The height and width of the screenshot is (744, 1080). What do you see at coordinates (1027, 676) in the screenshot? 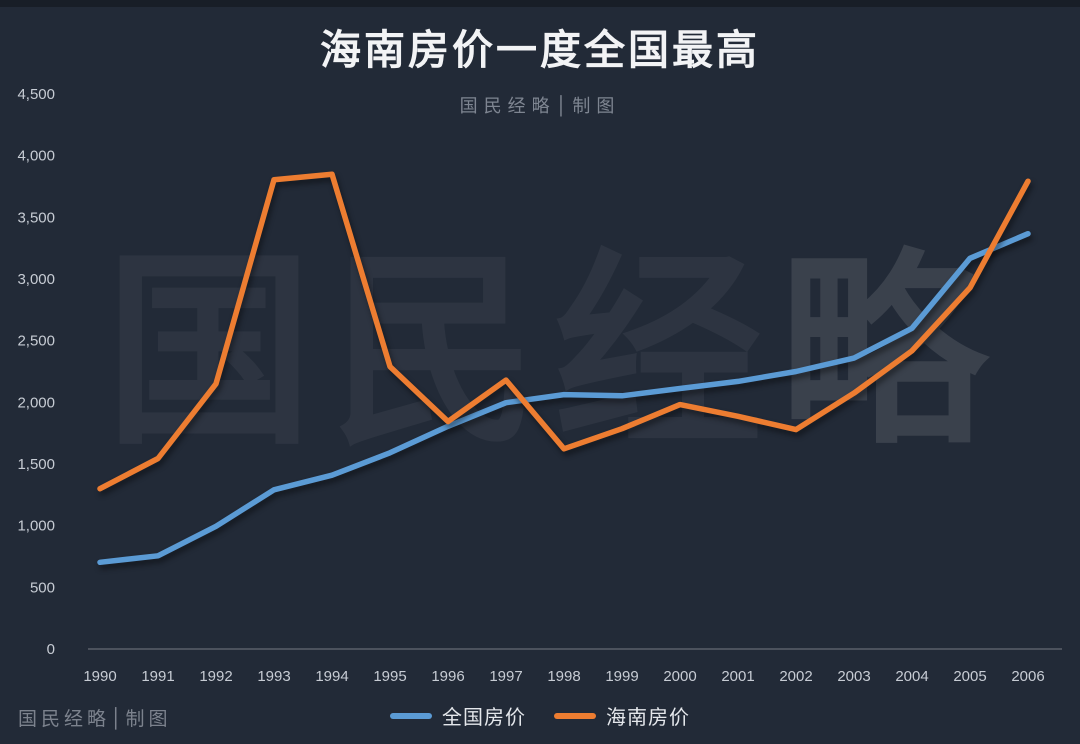
I see `x-axis-tick-label: 2006` at bounding box center [1027, 676].